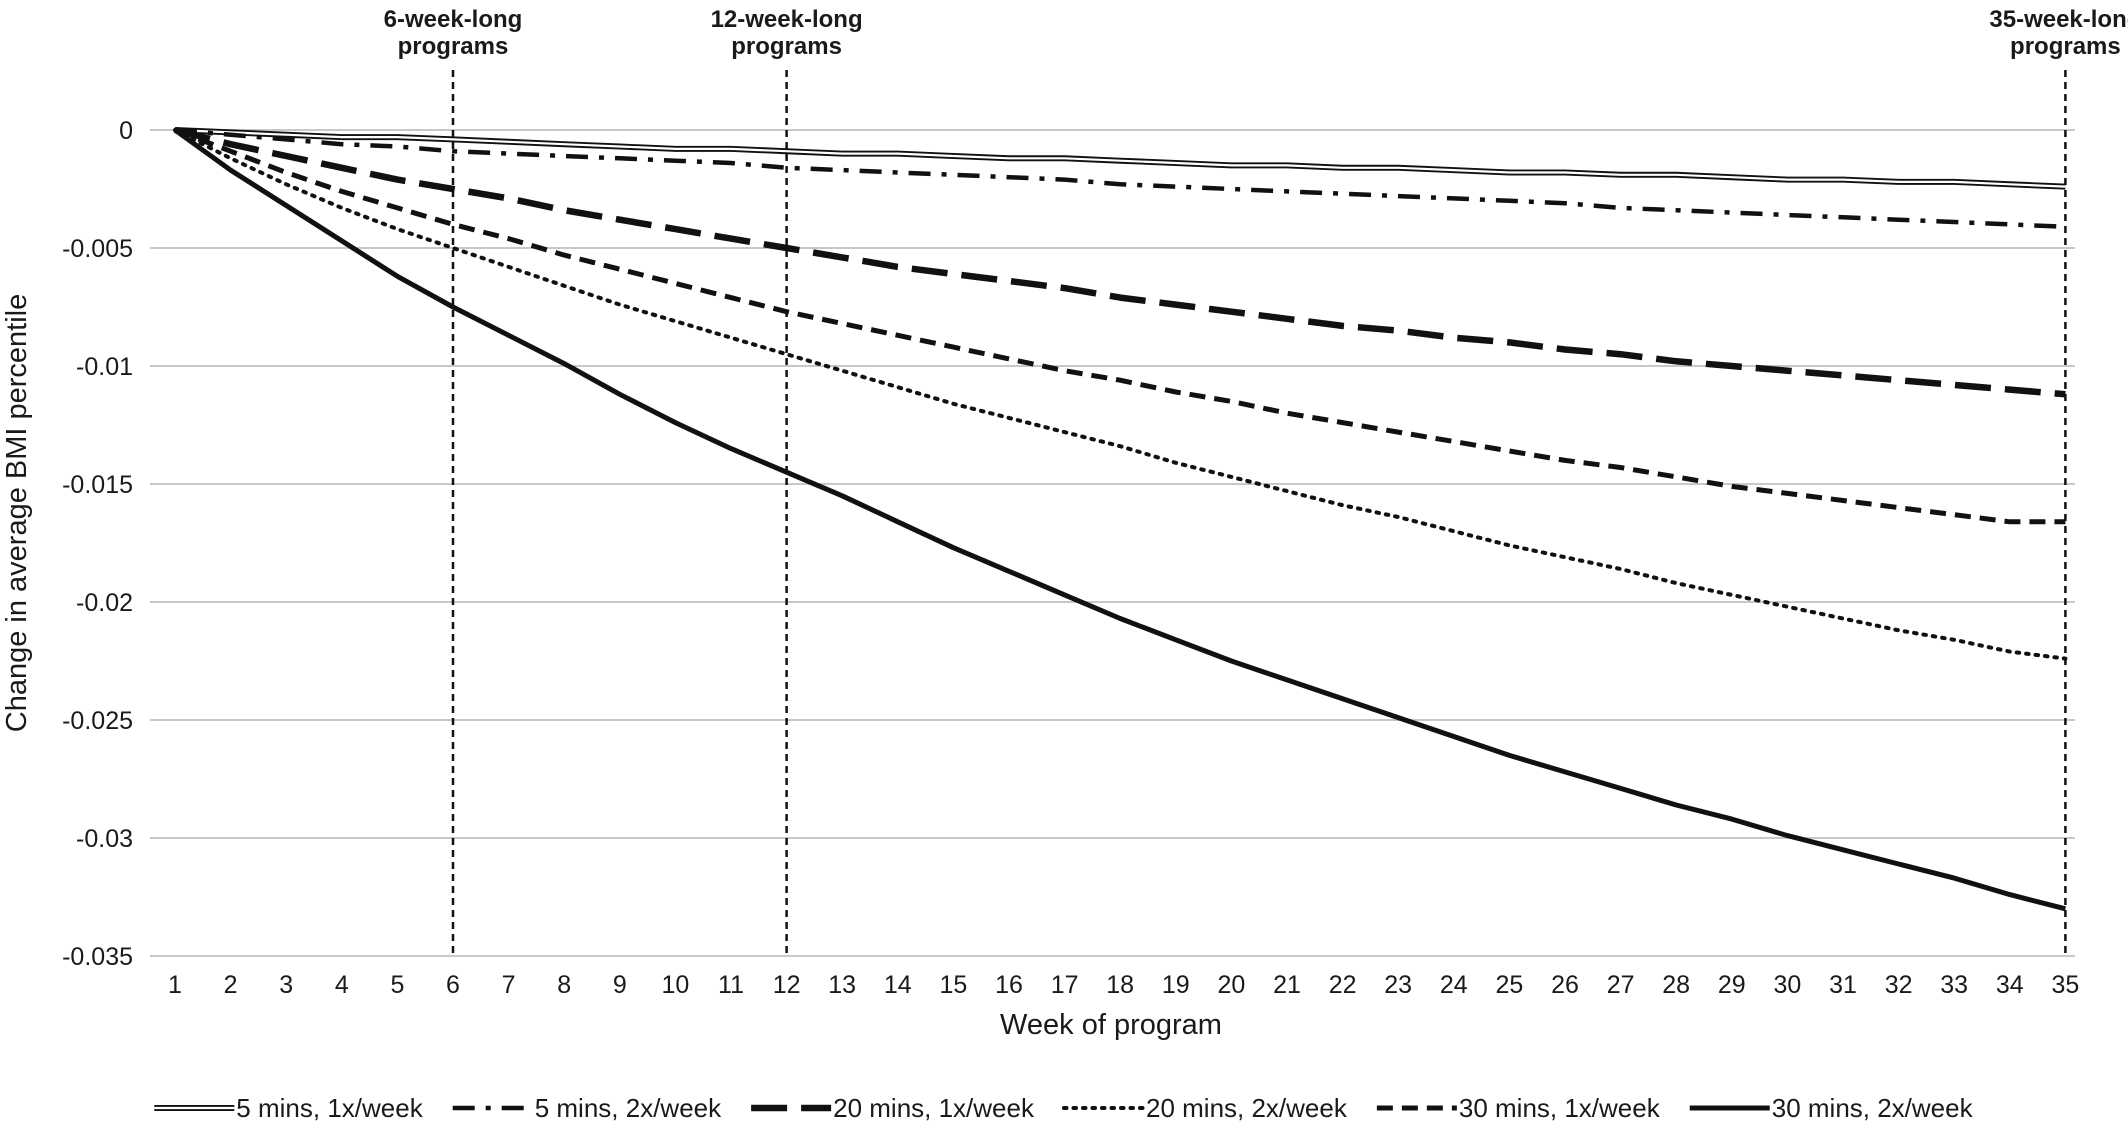 Image resolution: width=2128 pixels, height=1128 pixels. I want to click on program-annotation: 6-week-long programs, so click(453, 33).